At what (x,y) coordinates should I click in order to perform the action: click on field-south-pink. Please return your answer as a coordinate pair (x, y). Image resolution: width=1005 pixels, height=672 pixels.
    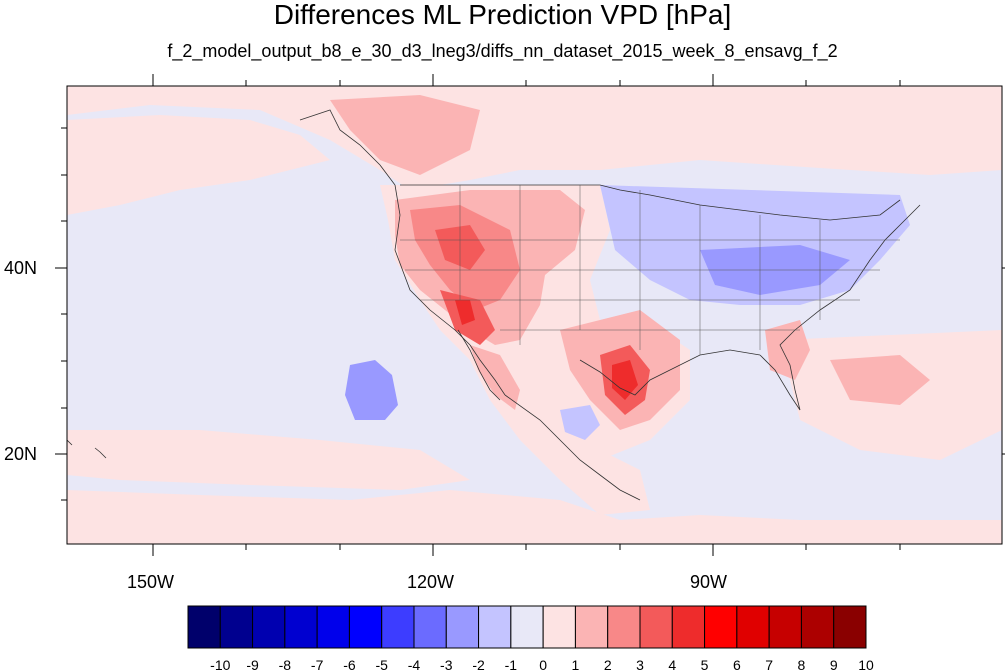
    Looking at the image, I should click on (534, 517).